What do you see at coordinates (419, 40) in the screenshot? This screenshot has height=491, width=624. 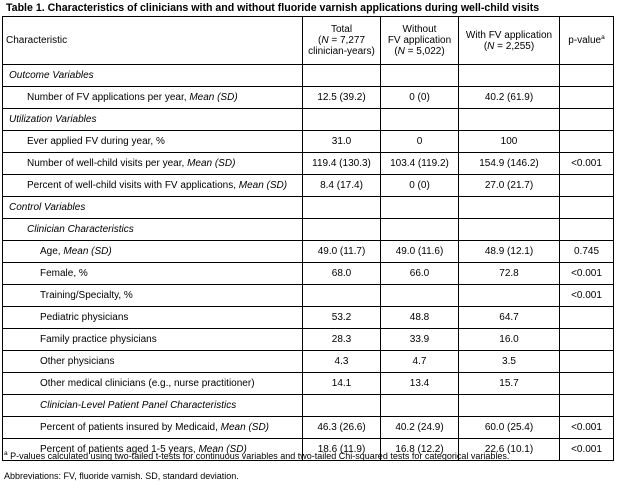 I see `header-without-fv: Without FV application (N = 5,022)` at bounding box center [419, 40].